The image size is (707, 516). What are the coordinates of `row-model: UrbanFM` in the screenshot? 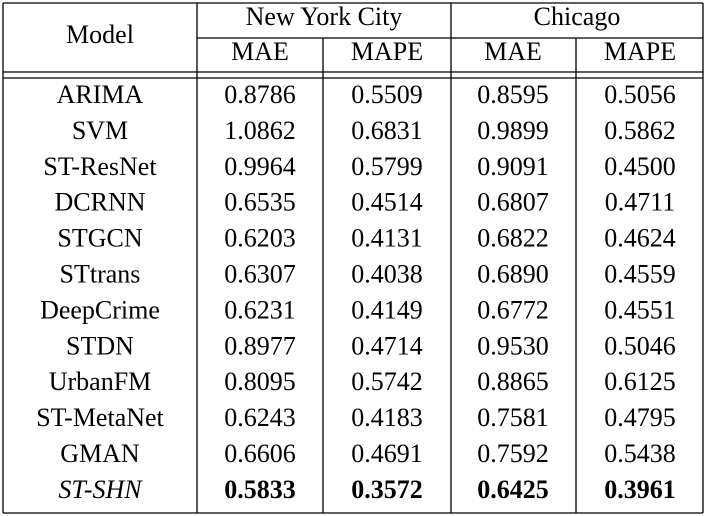 It's located at (100, 381).